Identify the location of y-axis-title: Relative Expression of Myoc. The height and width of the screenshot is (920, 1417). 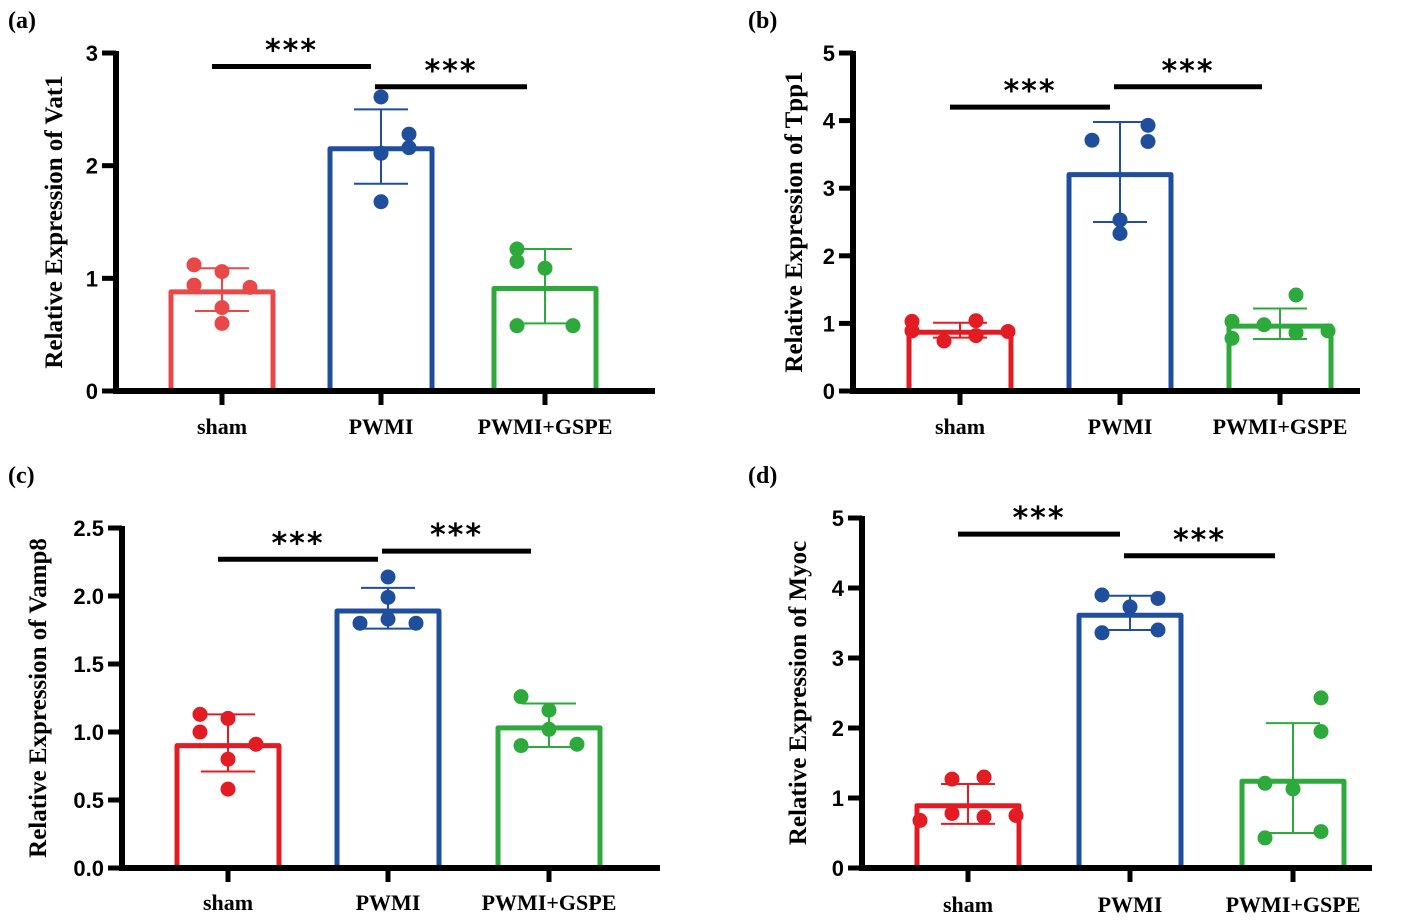
(798, 693).